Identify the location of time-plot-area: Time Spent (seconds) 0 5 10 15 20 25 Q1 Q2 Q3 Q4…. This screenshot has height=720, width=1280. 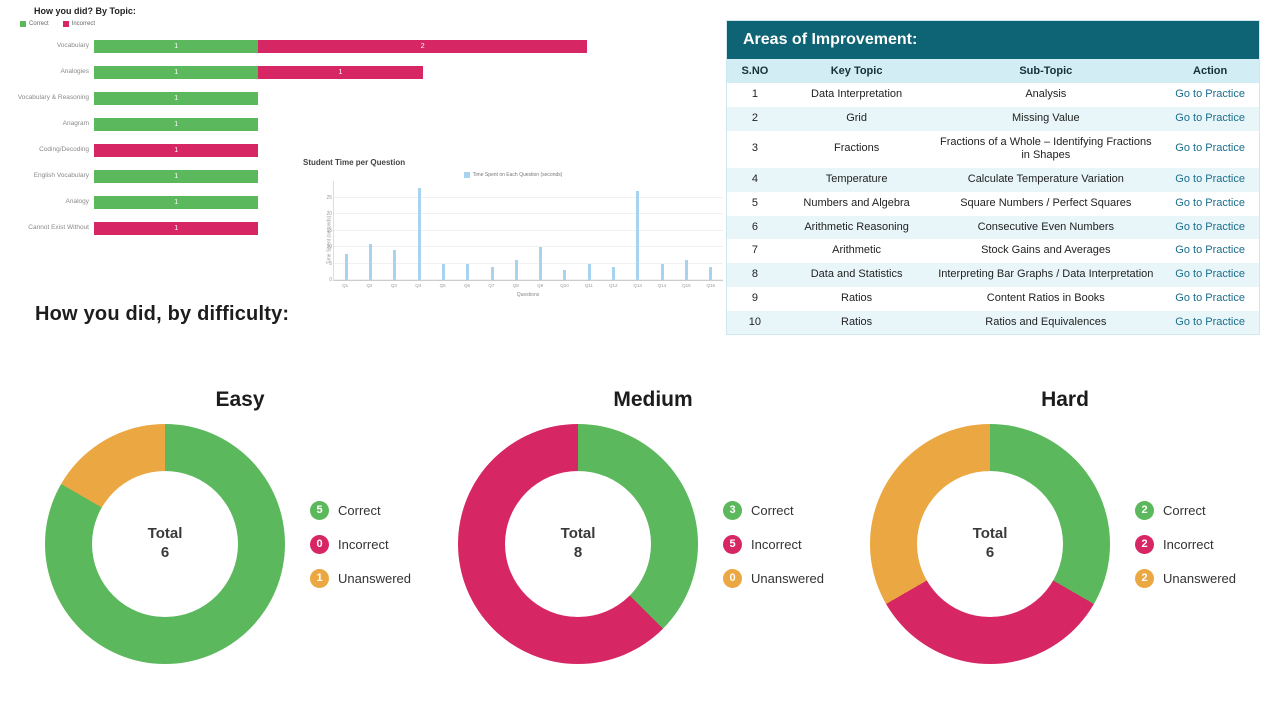
(524, 239).